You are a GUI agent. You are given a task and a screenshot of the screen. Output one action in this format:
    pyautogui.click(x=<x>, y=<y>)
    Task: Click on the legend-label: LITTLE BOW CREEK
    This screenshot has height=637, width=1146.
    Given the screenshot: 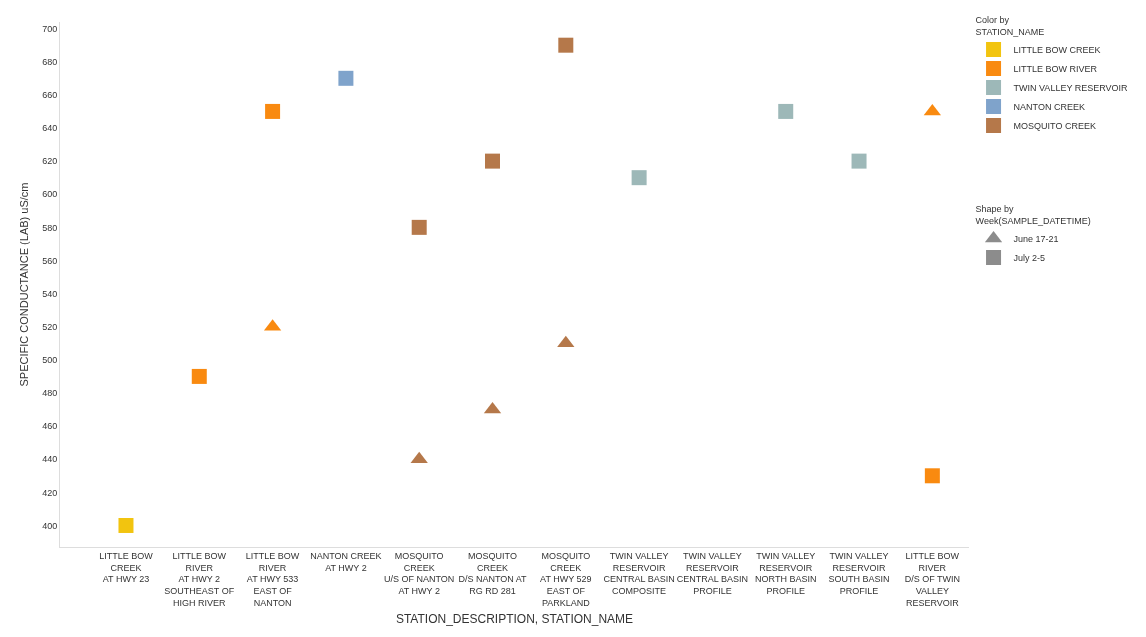 What is the action you would take?
    pyautogui.click(x=1057, y=49)
    